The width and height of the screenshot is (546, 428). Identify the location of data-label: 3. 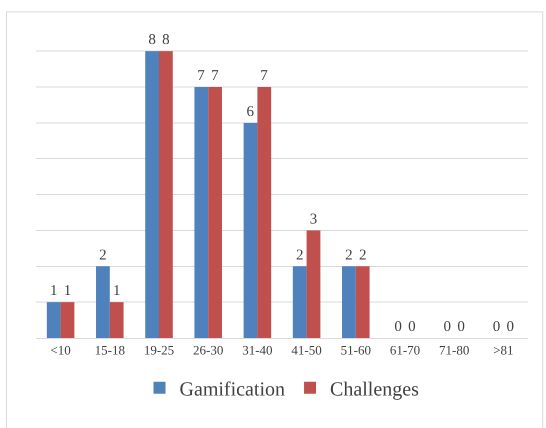
(314, 219).